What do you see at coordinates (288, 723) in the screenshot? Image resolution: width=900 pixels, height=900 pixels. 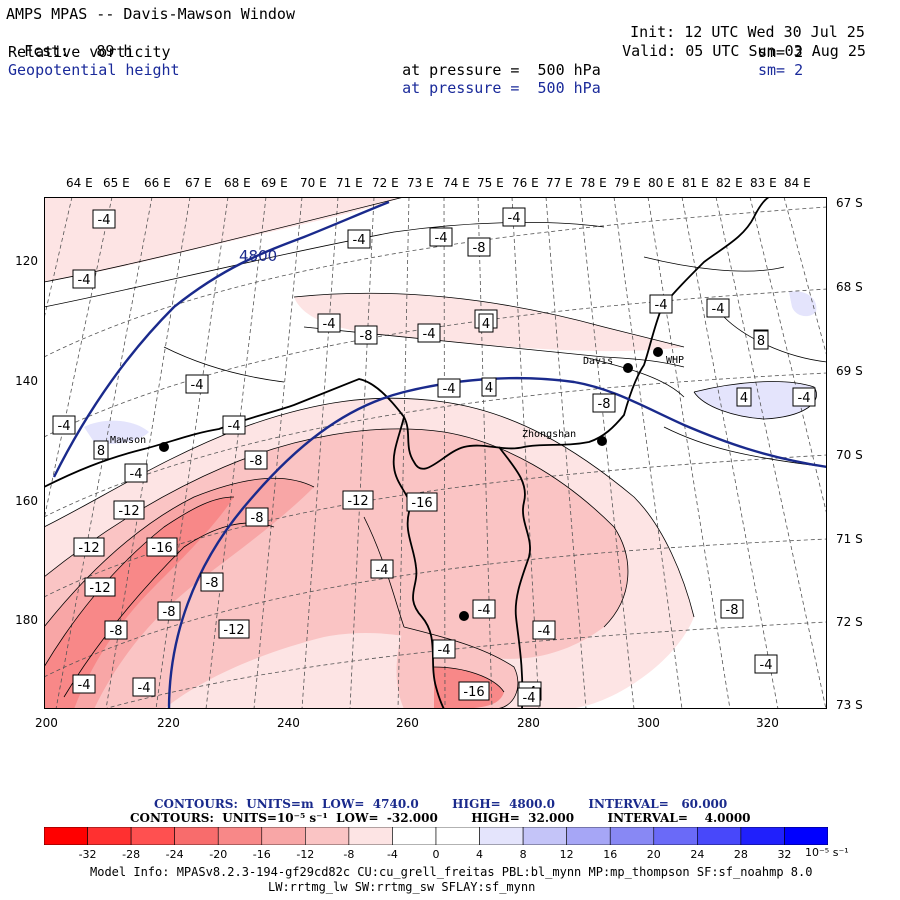 I see `grid-x-label: 240` at bounding box center [288, 723].